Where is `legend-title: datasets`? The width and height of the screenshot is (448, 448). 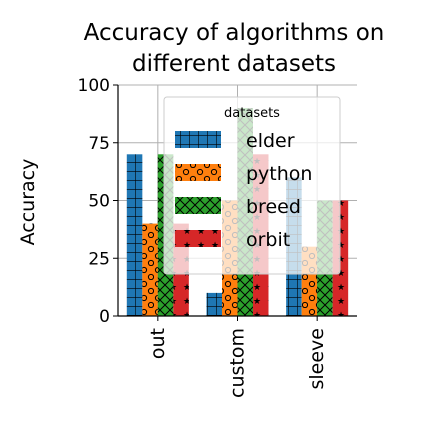
legend-title: datasets is located at coordinates (252, 113).